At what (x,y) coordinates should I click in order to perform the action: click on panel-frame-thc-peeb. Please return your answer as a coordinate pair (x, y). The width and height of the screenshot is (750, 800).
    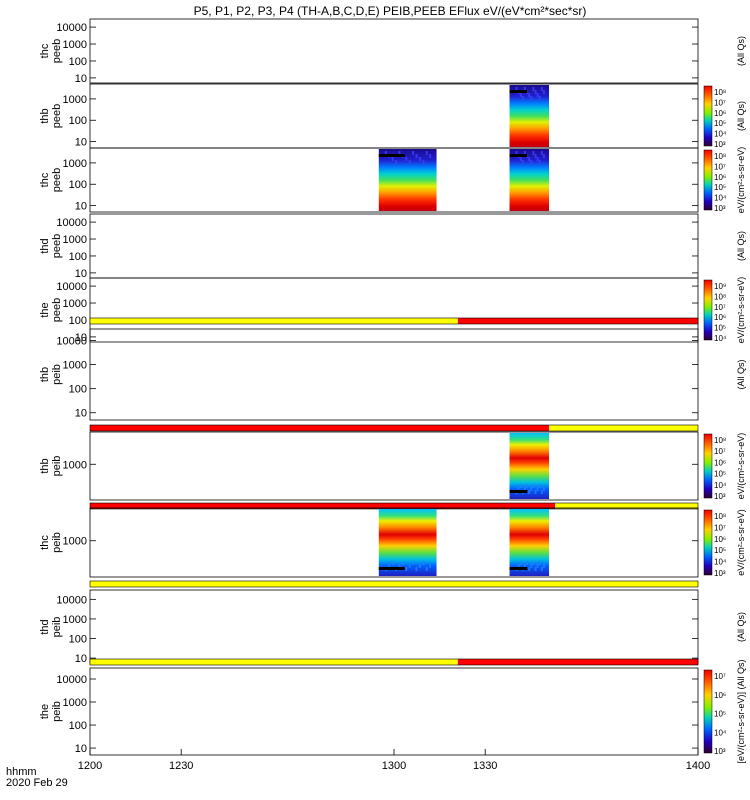
    Looking at the image, I should click on (394, 180).